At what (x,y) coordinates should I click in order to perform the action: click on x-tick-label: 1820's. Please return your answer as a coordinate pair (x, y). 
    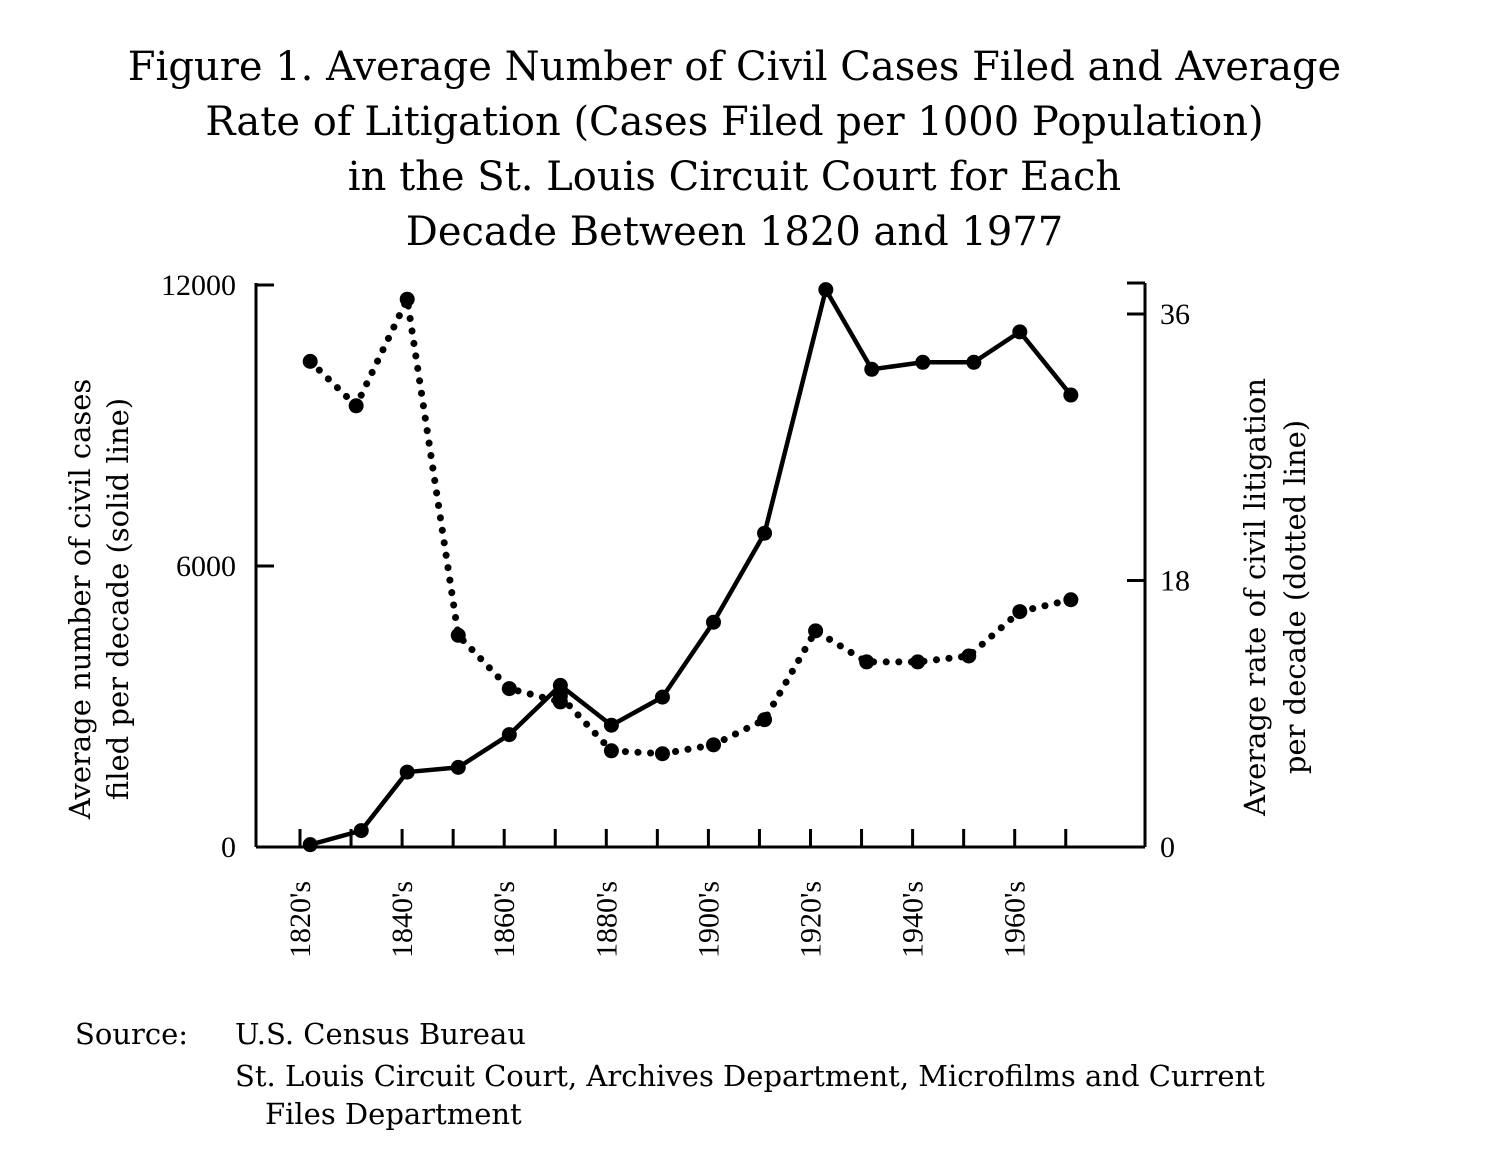
    Looking at the image, I should click on (300, 919).